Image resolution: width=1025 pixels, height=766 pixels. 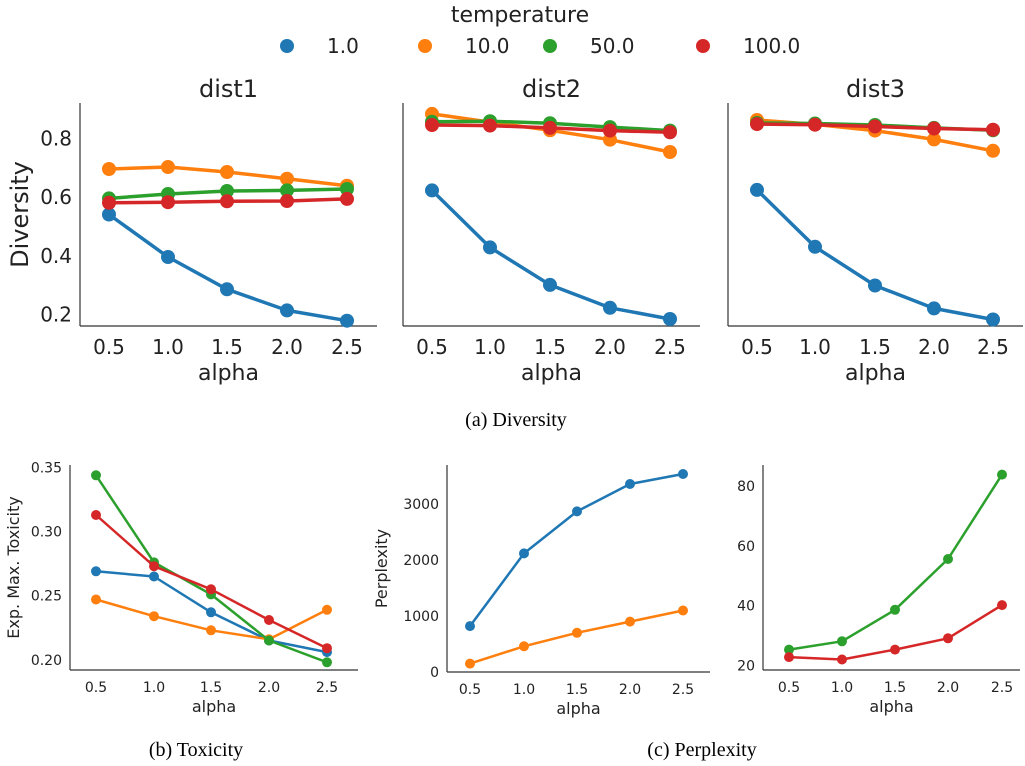 What do you see at coordinates (287, 46) in the screenshot?
I see `legend-marker-1.0` at bounding box center [287, 46].